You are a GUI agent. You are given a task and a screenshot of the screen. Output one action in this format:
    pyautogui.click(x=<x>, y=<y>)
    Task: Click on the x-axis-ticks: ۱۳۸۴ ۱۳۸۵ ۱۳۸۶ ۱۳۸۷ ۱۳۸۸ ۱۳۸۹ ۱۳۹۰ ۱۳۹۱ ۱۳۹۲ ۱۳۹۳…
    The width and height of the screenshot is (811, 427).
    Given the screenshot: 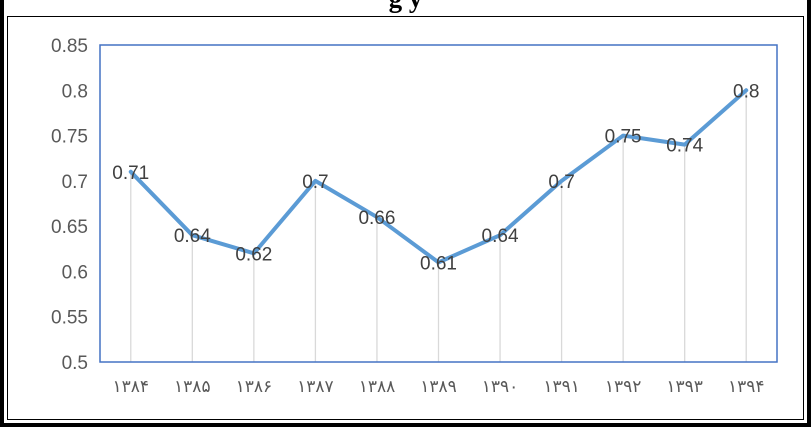 What is the action you would take?
    pyautogui.click(x=439, y=387)
    